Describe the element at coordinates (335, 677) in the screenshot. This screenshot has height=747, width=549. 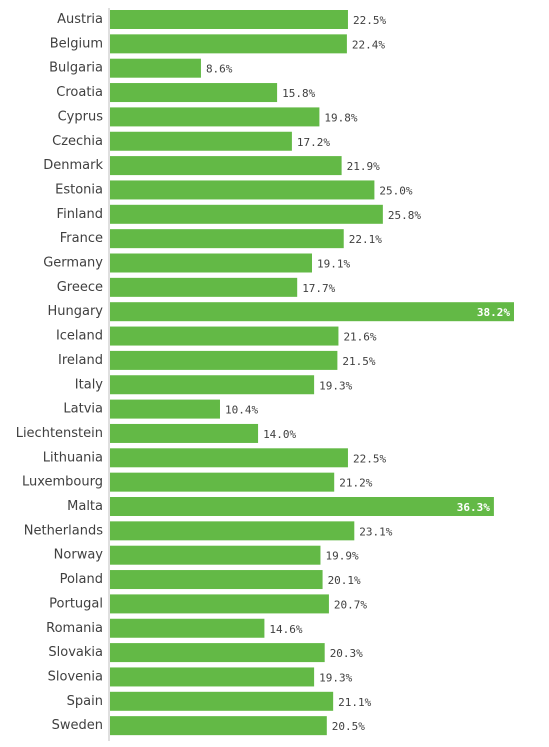
I see `value-label-slovenia: 19.3%` at that location.